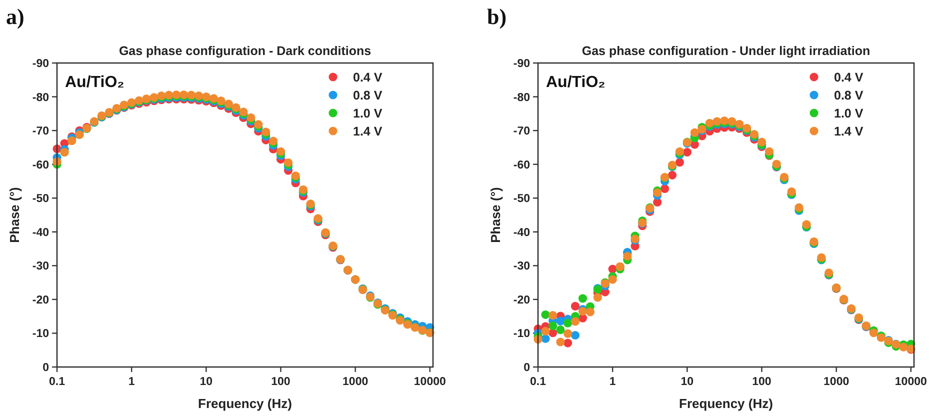 The width and height of the screenshot is (930, 416). I want to click on text: a), so click(15, 16).